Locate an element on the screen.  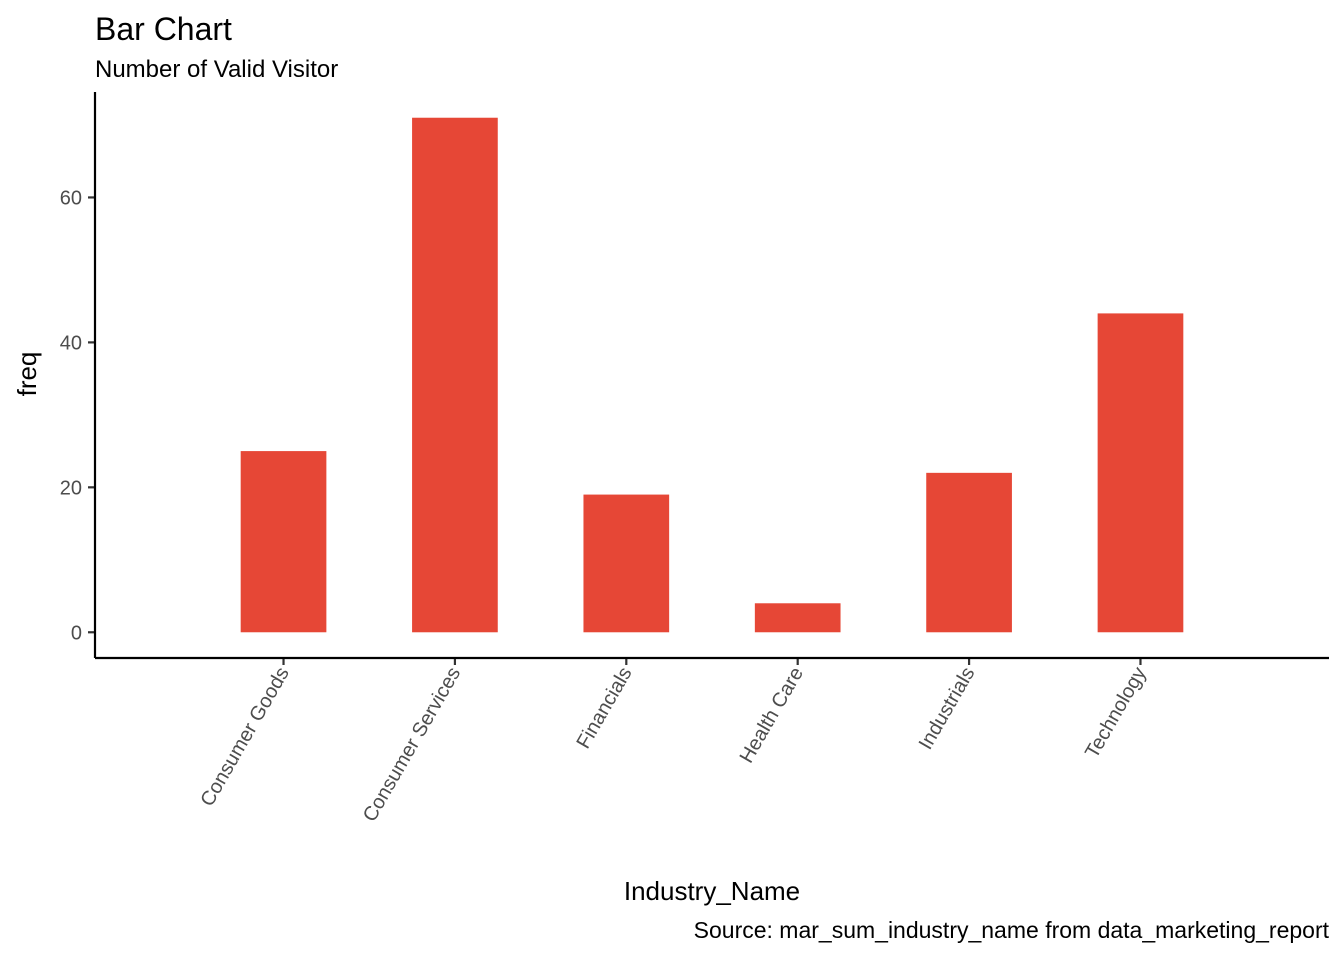
y-axis-title: freq is located at coordinates (27, 374).